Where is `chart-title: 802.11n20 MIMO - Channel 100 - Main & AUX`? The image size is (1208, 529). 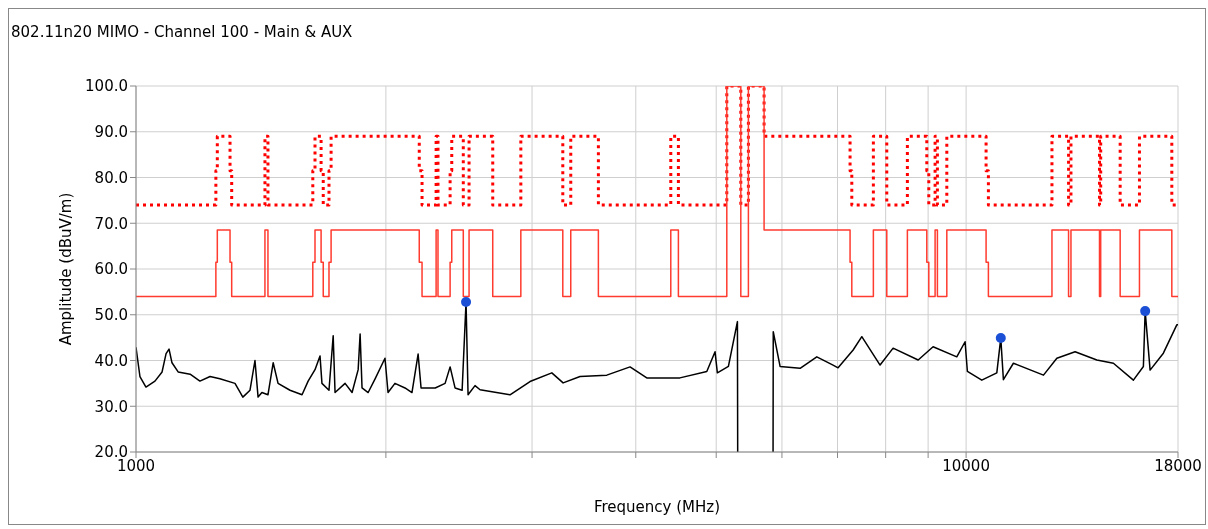
chart-title: 802.11n20 MIMO - Channel 100 - Main & AUX is located at coordinates (182, 32).